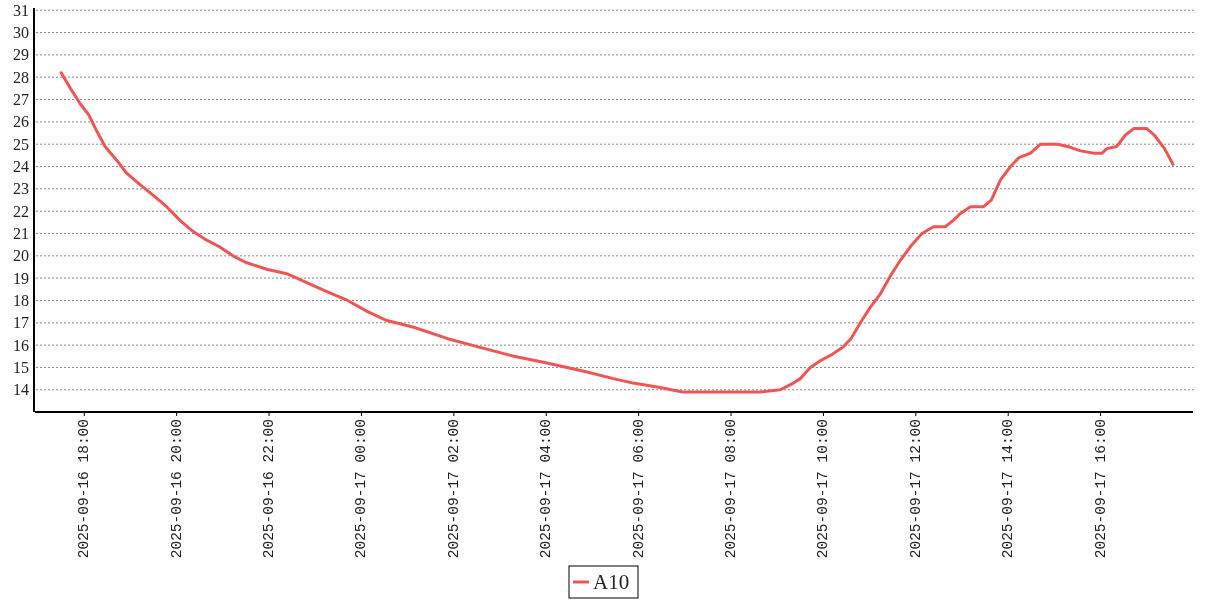 This screenshot has height=600, width=1207. I want to click on x-tick-label: 2025-09-17 00:00, so click(361, 489).